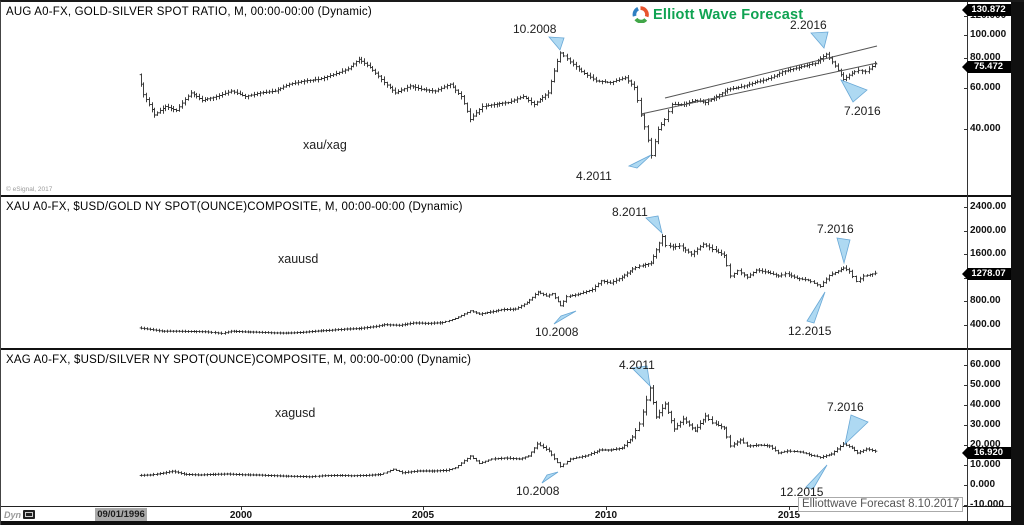 Image resolution: width=1024 pixels, height=525 pixels. Describe the element at coordinates (29, 514) in the screenshot. I see `chart-link-icon` at that location.